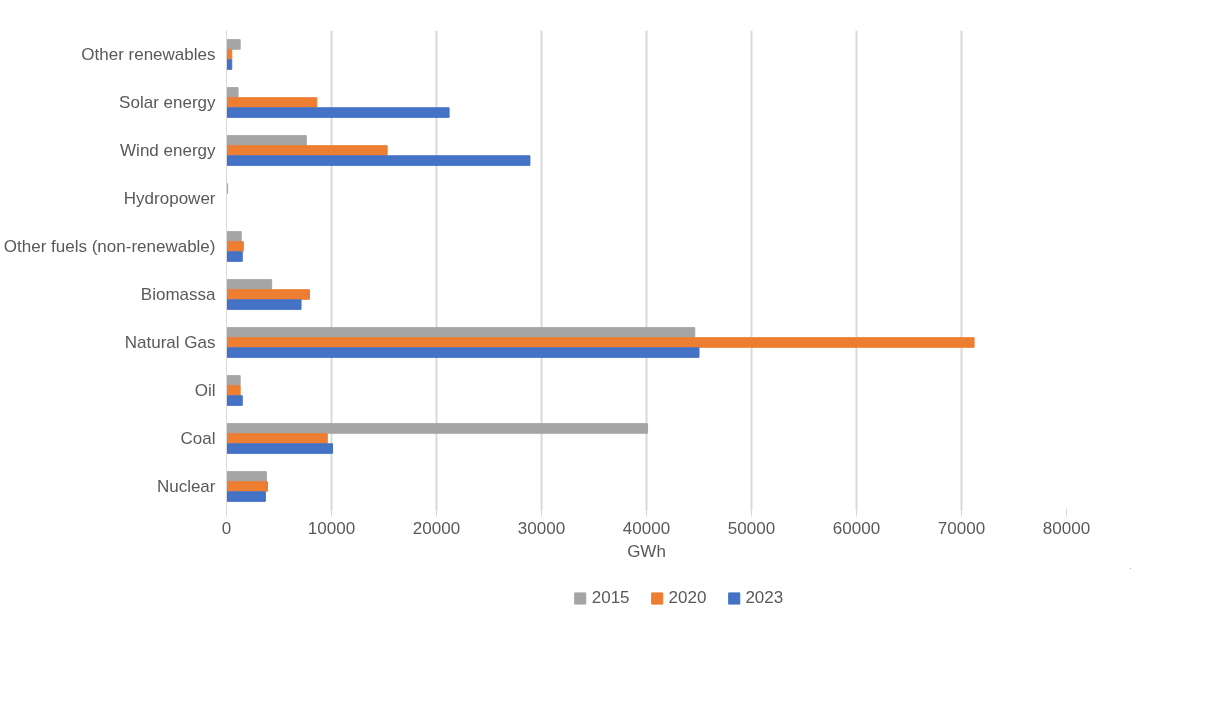  Describe the element at coordinates (168, 150) in the screenshot. I see `y-tick-label: Wind energy` at that location.